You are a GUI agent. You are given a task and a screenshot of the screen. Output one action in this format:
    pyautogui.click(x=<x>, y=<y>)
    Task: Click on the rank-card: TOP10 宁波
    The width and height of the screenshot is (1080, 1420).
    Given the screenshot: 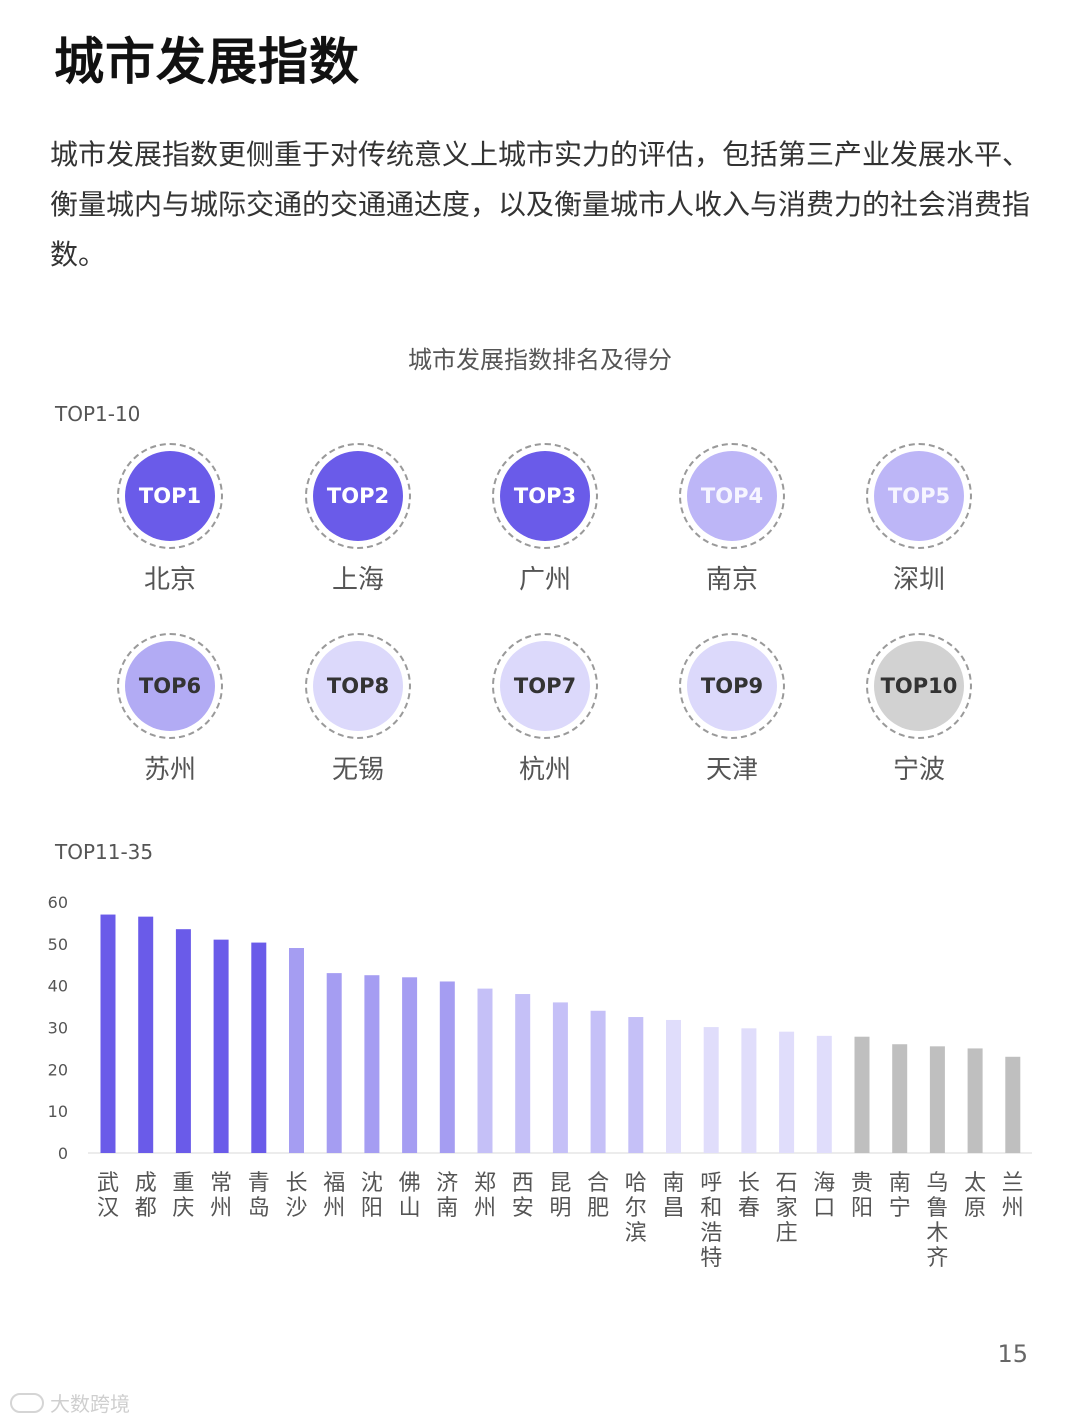 What is the action you would take?
    pyautogui.click(x=919, y=709)
    